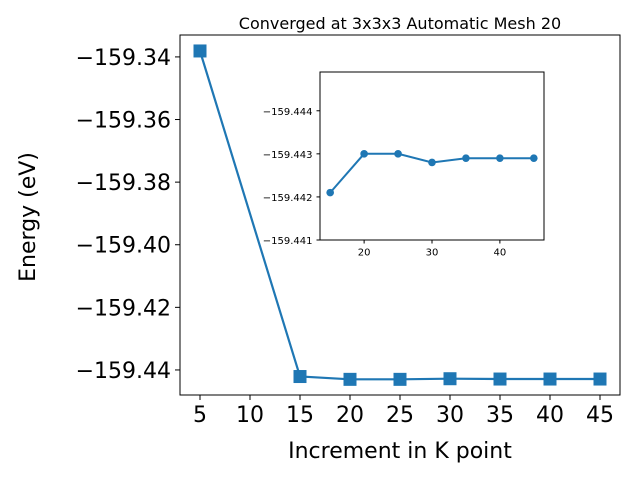  I want to click on main-x-tick-label: 30, so click(450, 415).